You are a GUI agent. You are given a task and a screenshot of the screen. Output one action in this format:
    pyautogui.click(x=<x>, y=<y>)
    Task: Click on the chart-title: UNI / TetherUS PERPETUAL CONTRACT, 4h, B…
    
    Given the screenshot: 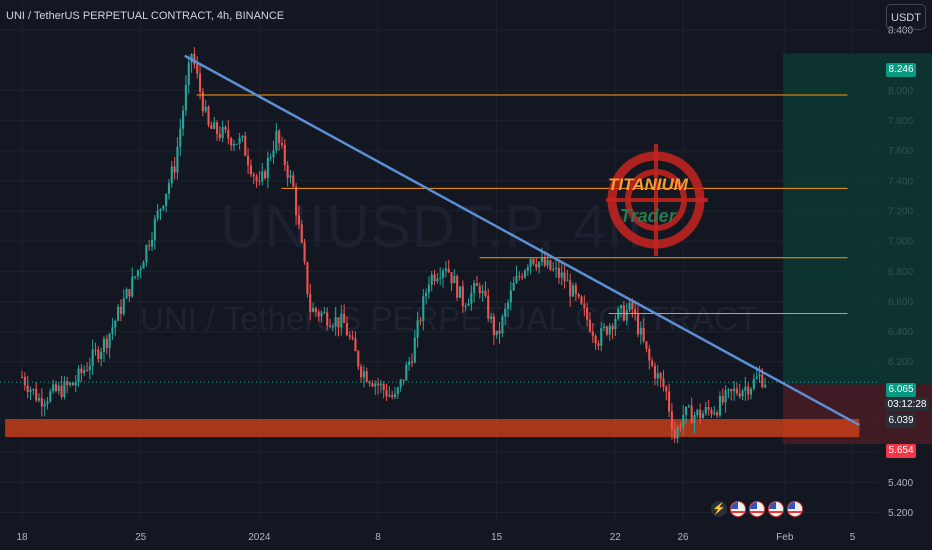 What is the action you would take?
    pyautogui.click(x=145, y=16)
    